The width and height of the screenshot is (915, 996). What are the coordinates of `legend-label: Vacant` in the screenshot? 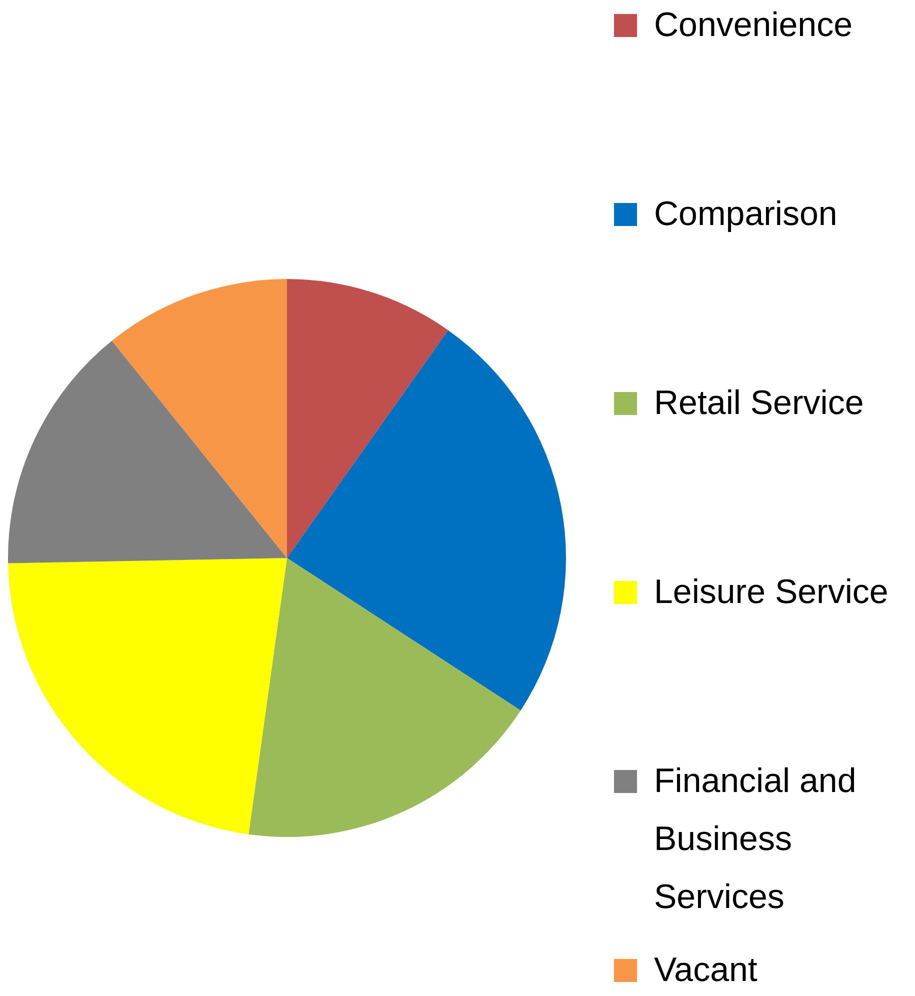 It's located at (706, 970).